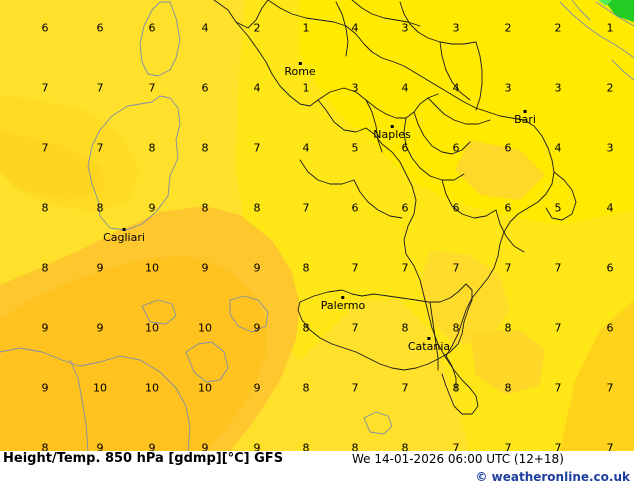  I want to click on temperature-value: 3, so click(610, 148).